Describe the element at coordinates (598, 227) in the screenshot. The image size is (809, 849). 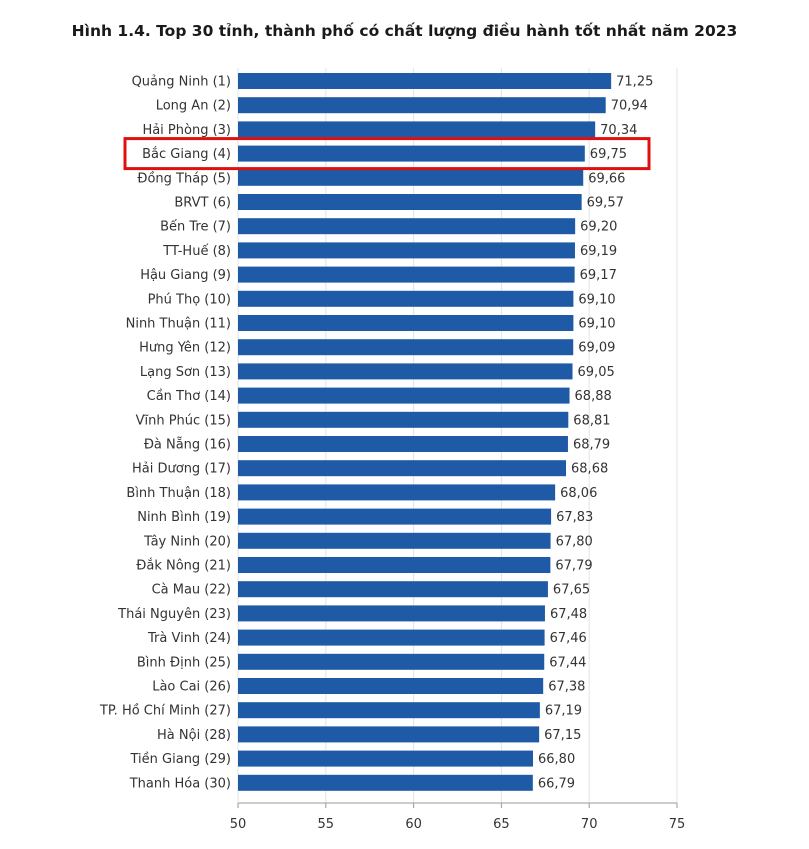
I see `value-label: 69,20` at that location.